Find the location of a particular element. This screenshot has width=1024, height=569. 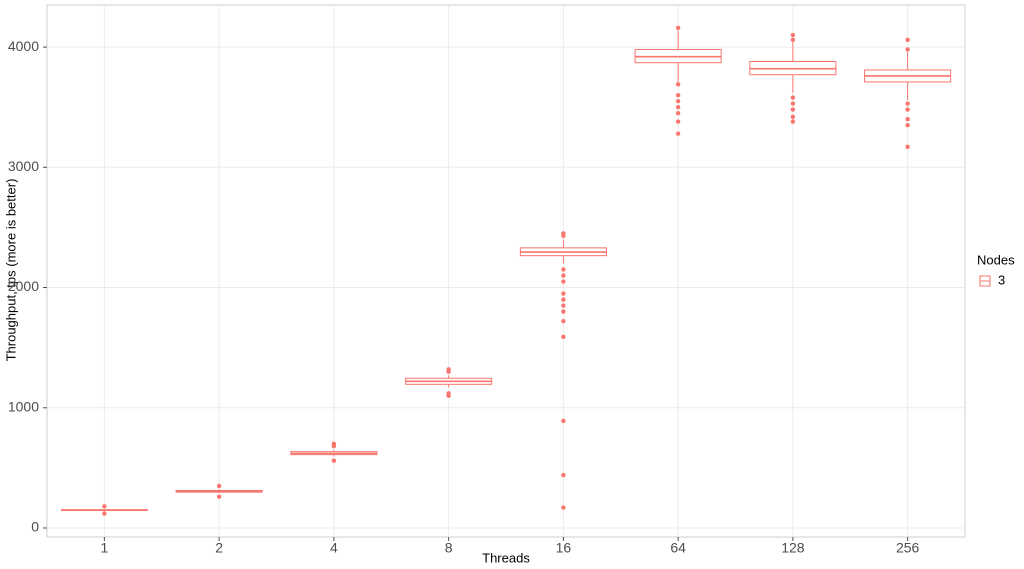

y-tick-label: 2000 is located at coordinates (23, 286).